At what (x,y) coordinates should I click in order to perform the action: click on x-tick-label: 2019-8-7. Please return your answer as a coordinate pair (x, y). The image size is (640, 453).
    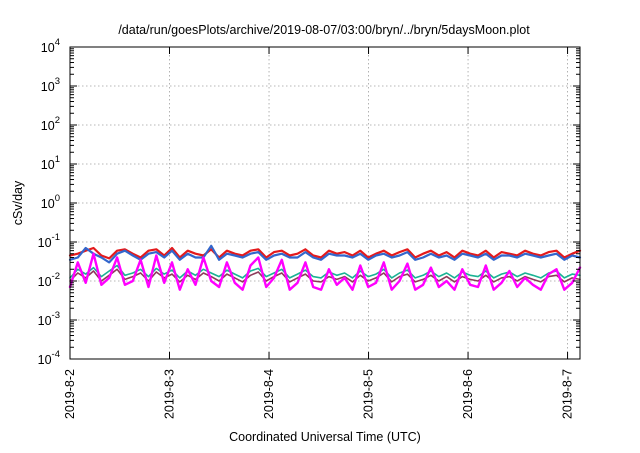
    Looking at the image, I should click on (568, 394).